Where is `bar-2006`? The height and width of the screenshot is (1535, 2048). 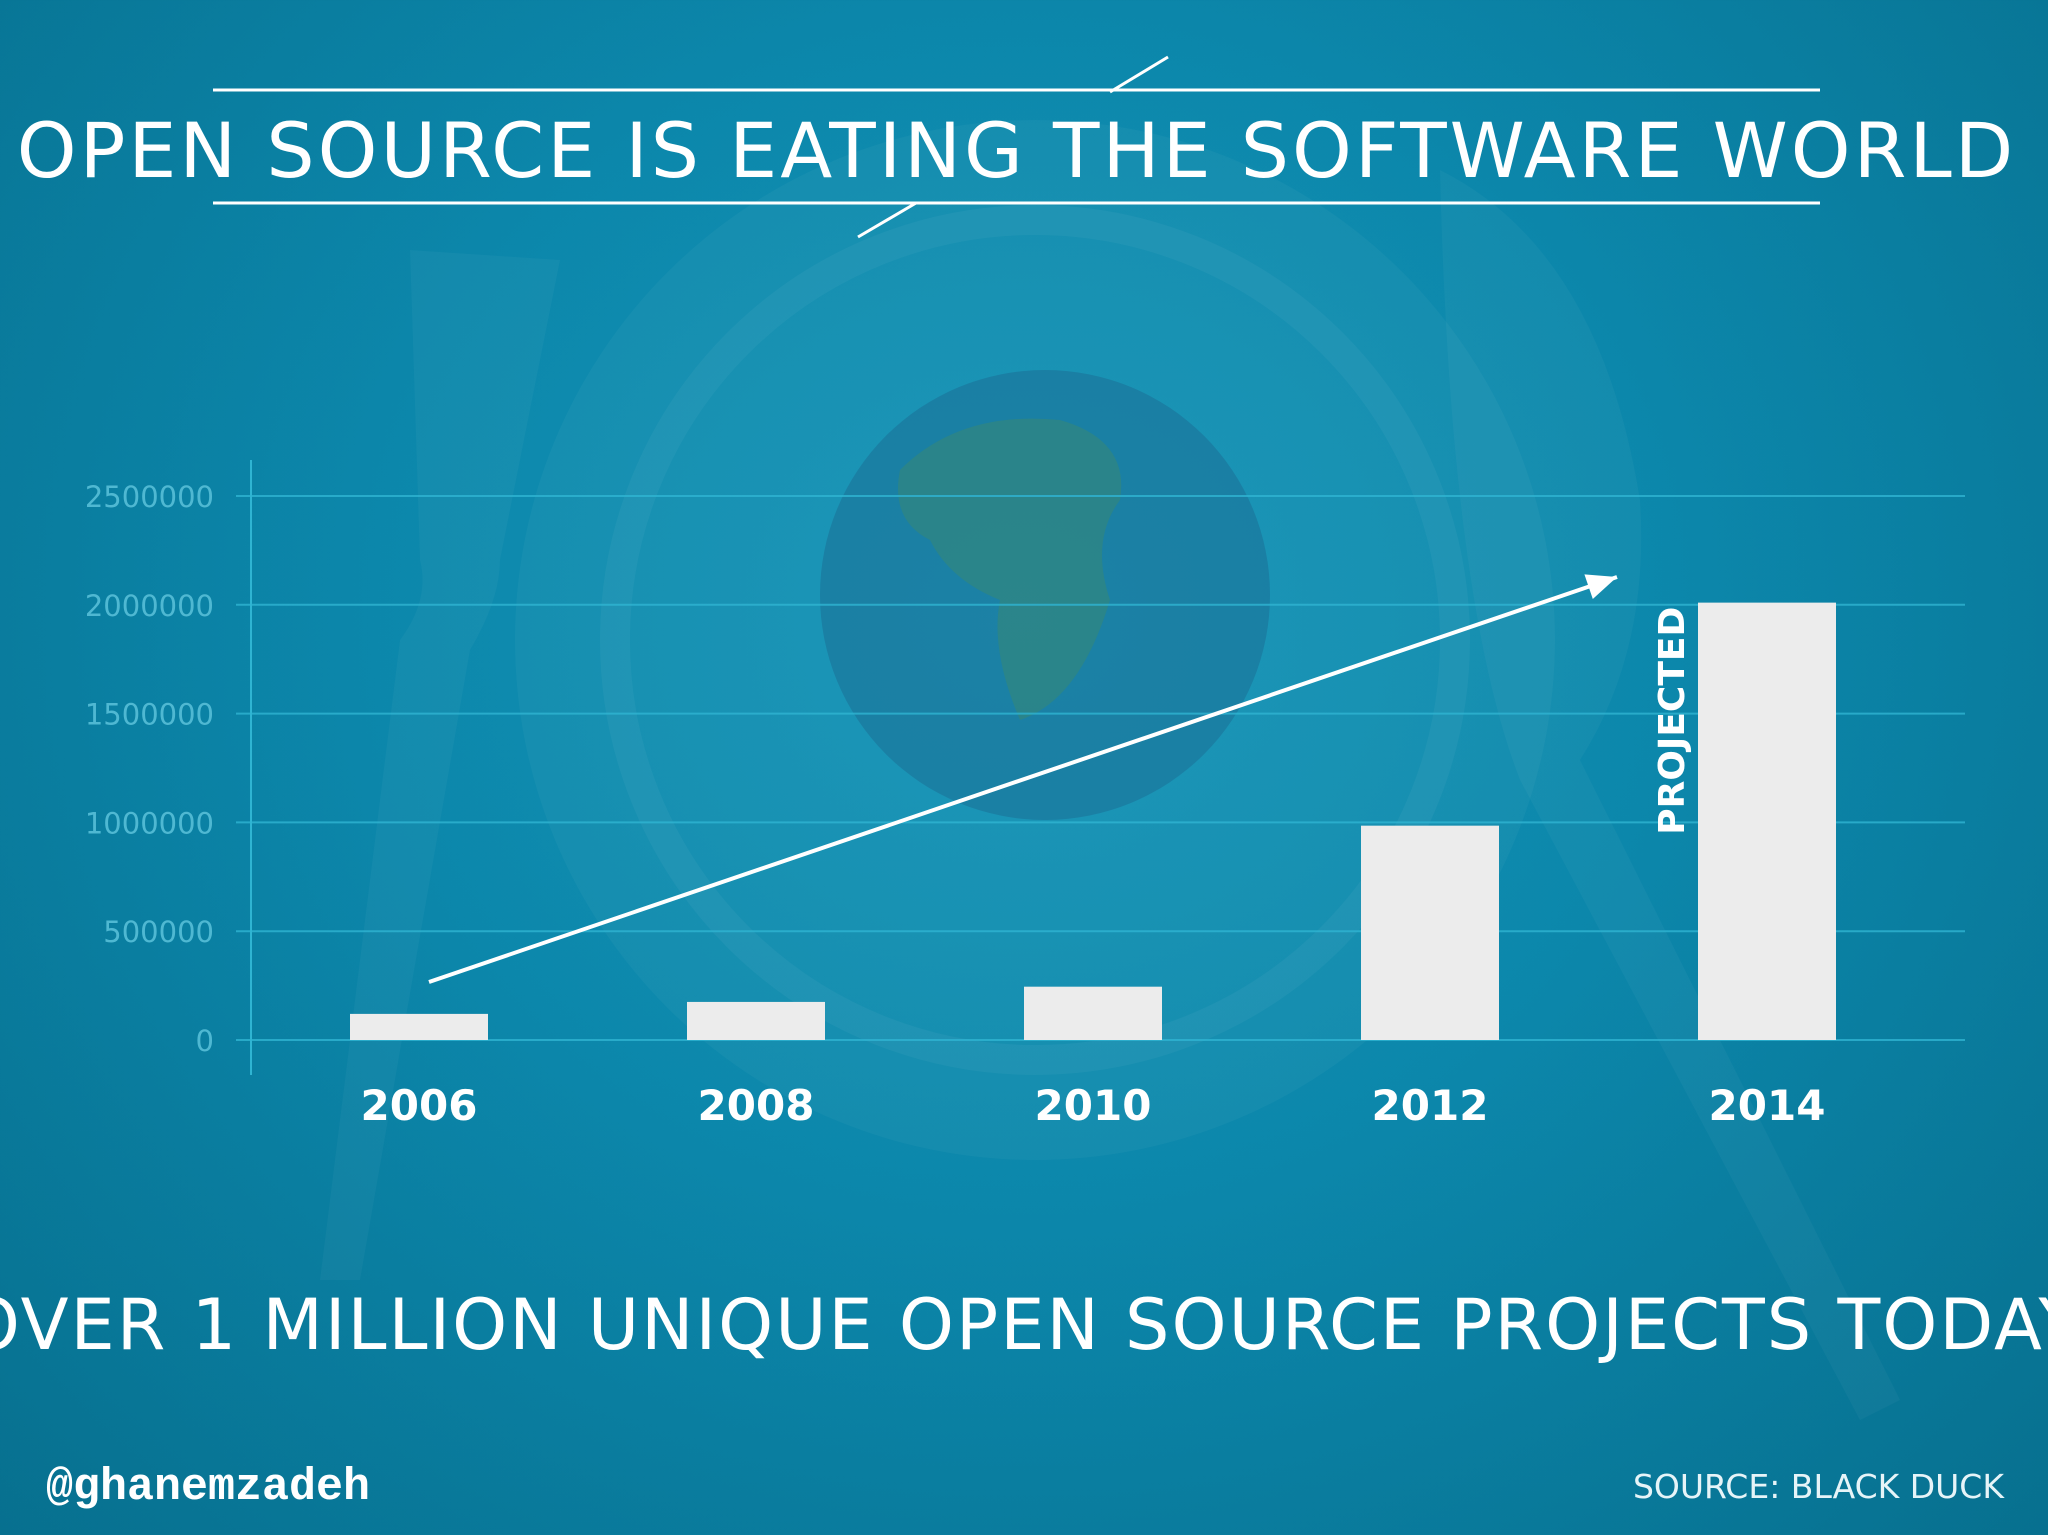 bar-2006 is located at coordinates (419, 1026).